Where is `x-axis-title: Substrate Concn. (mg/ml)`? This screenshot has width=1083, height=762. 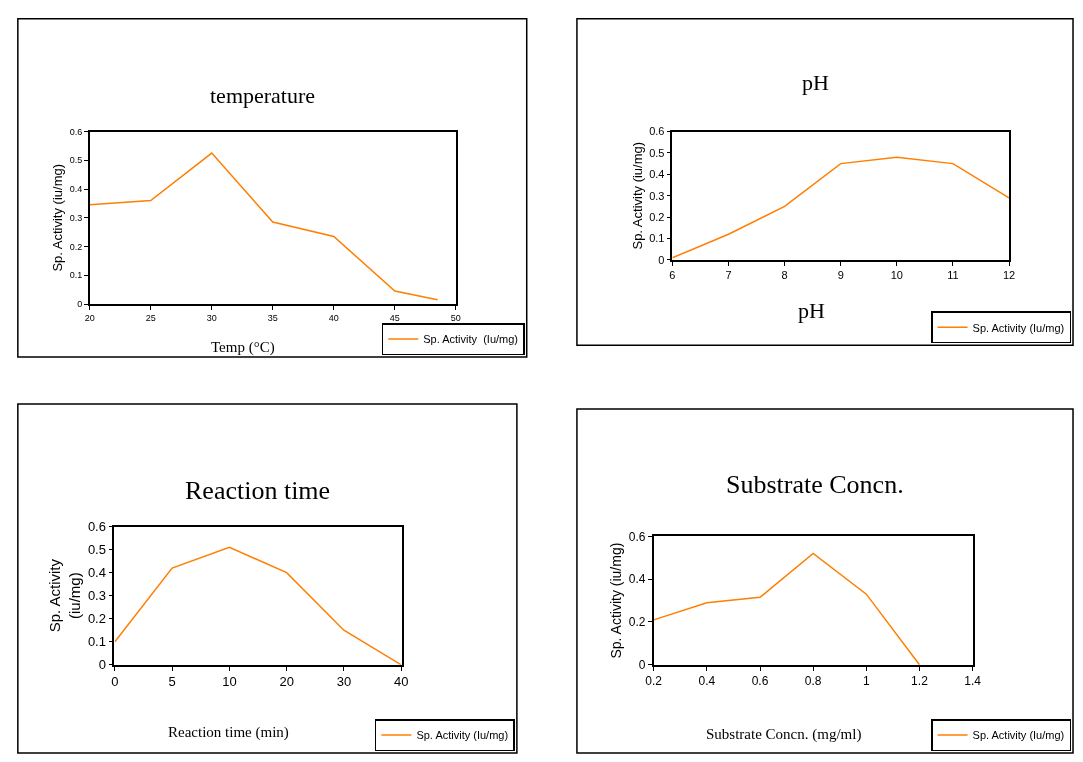
x-axis-title: Substrate Concn. (mg/ml) is located at coordinates (784, 734).